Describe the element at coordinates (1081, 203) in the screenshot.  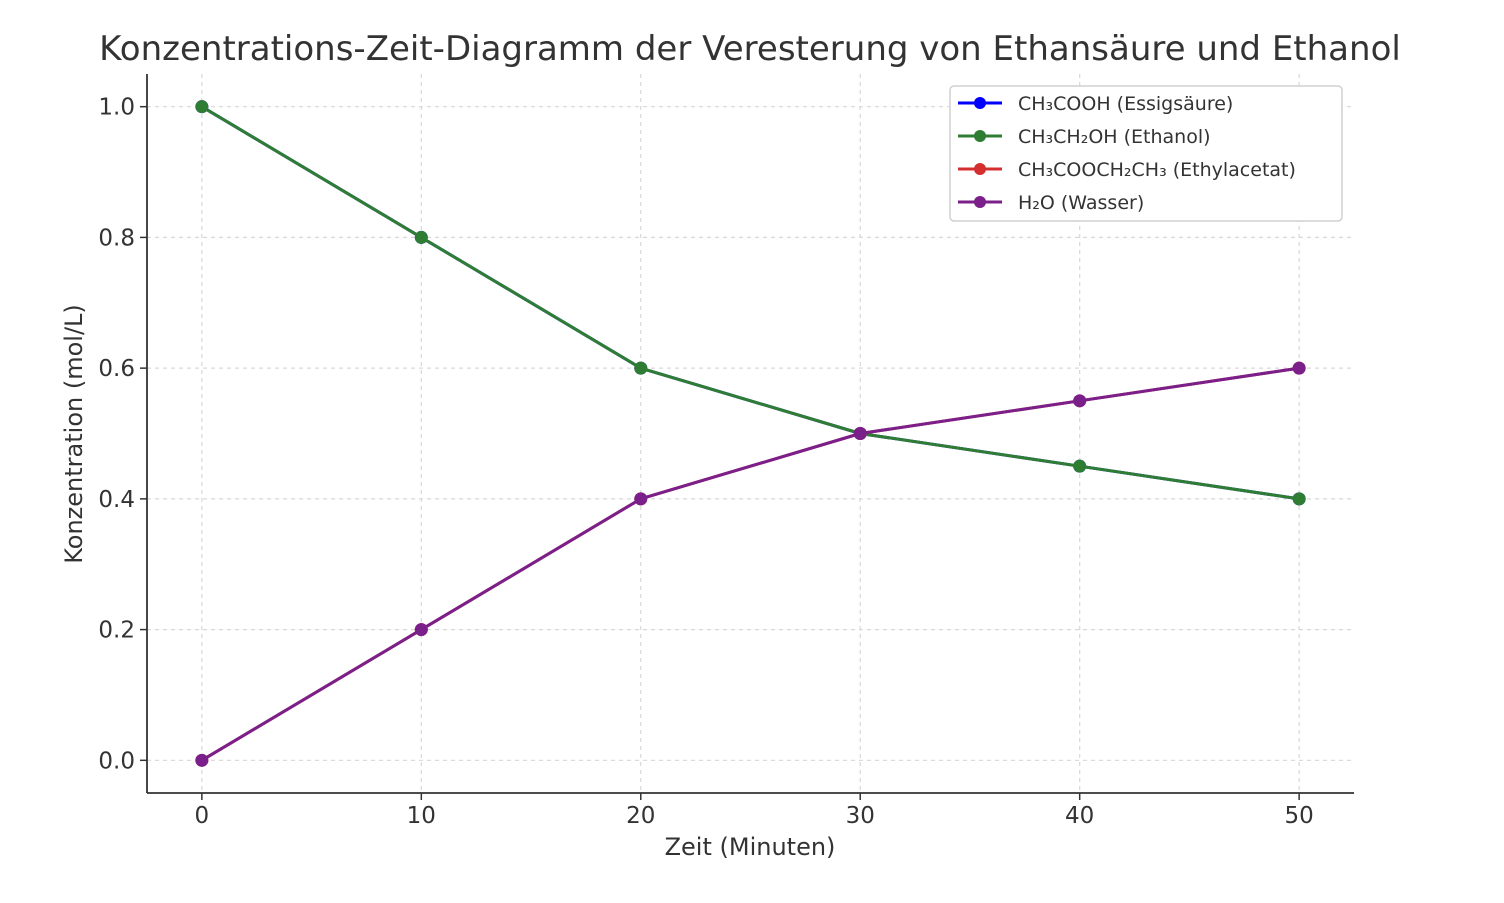
I see `legend-label-3: H₂O (Wasser)` at that location.